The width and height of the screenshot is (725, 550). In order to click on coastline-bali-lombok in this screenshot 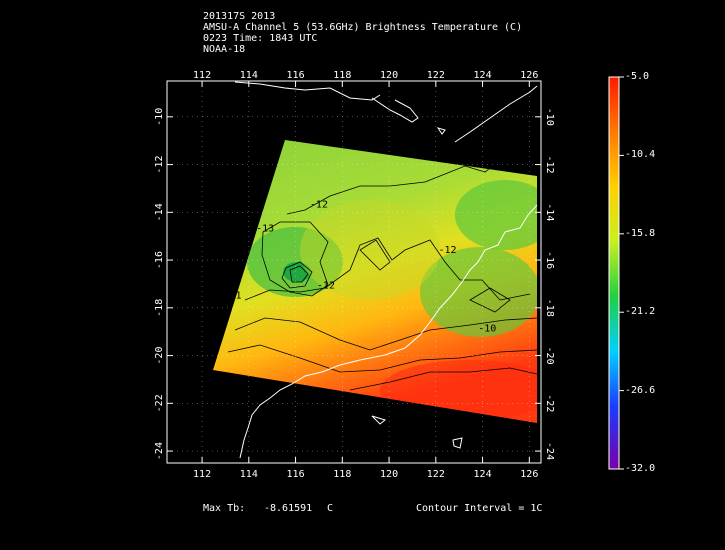, I will do `click(395, 110)`.